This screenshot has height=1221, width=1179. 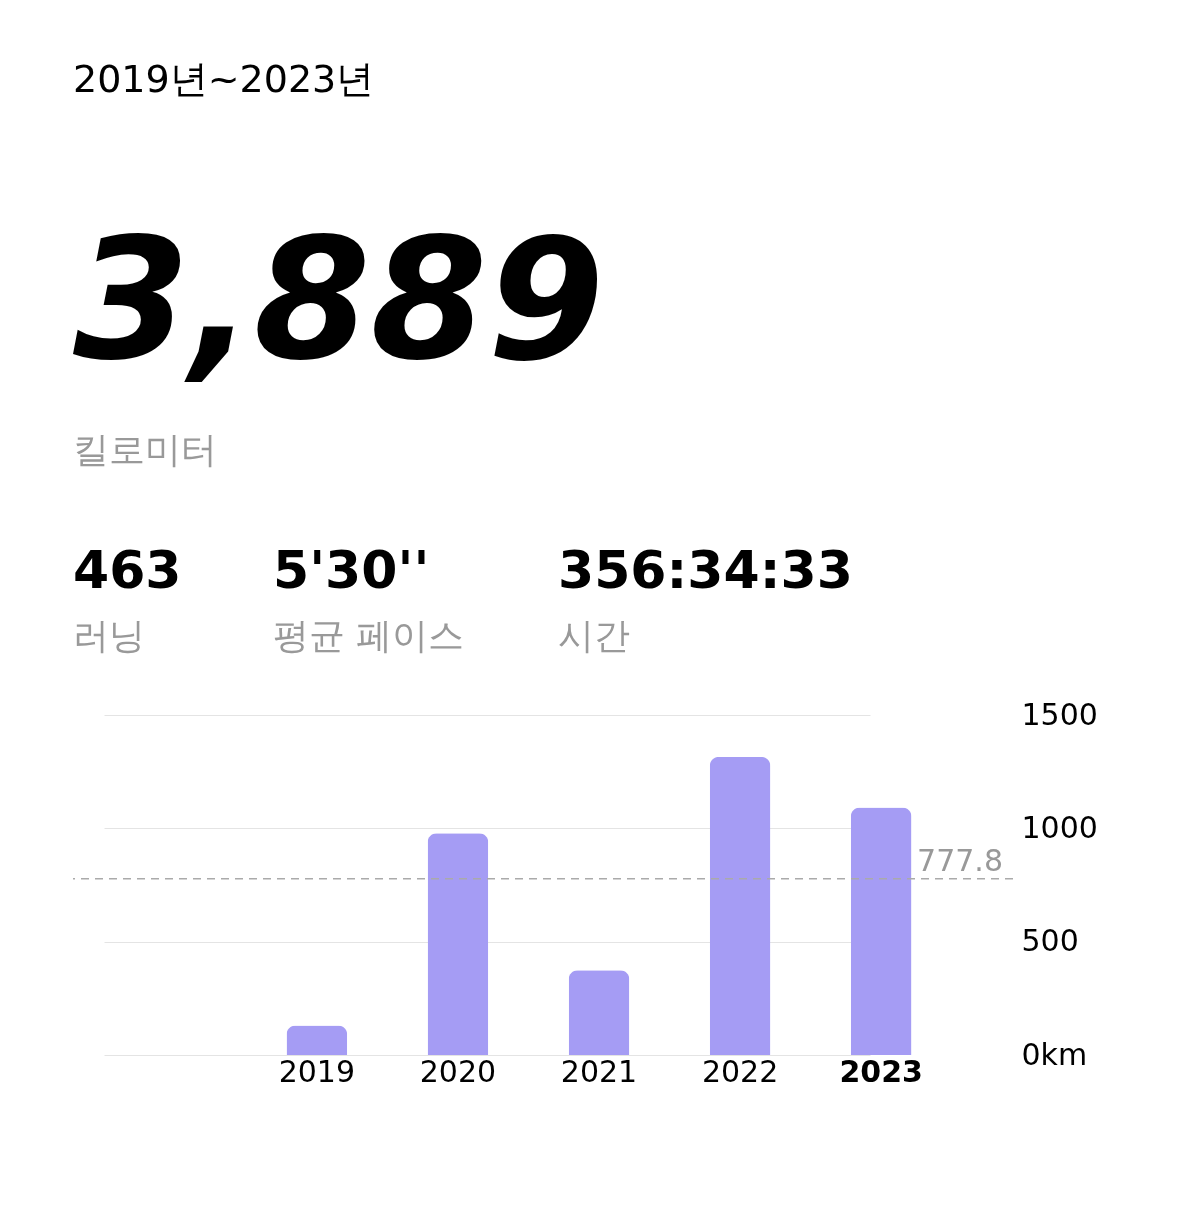 I want to click on x-tick-label: 2023, so click(x=881, y=1071).